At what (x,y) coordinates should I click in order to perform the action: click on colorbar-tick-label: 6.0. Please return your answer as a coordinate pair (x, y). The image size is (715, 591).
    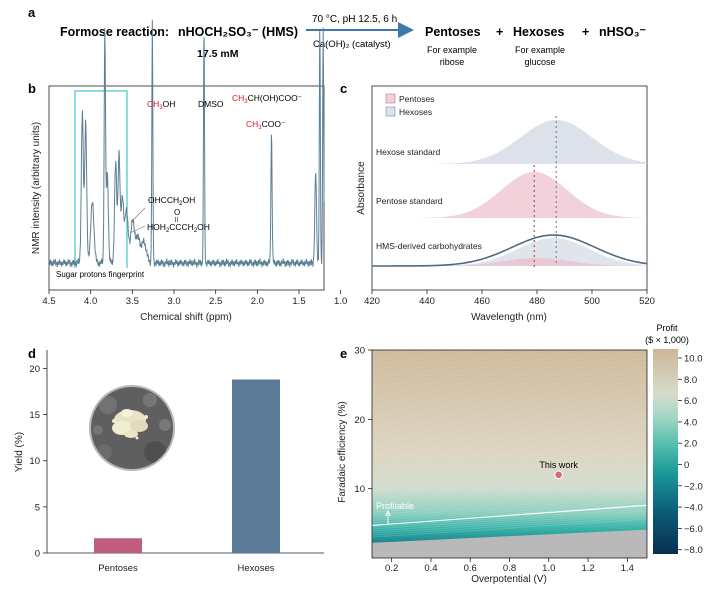
    Looking at the image, I should click on (690, 401).